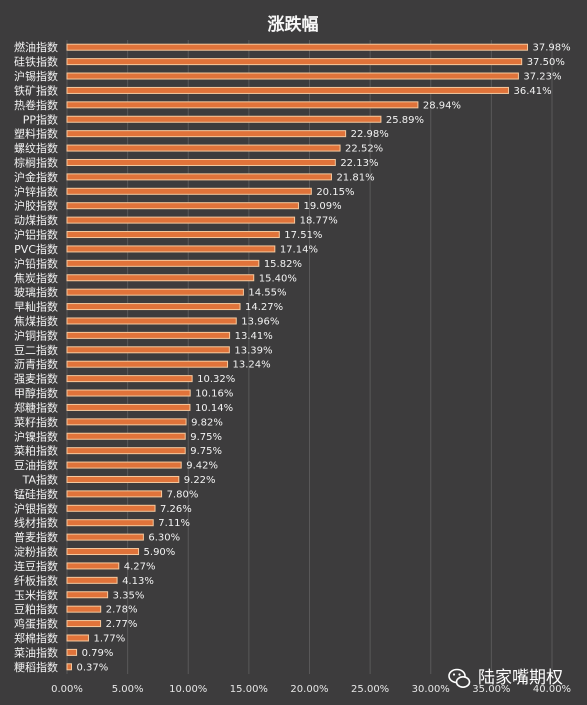 The image size is (587, 705). I want to click on category-label: 郑棉指数, so click(36, 638).